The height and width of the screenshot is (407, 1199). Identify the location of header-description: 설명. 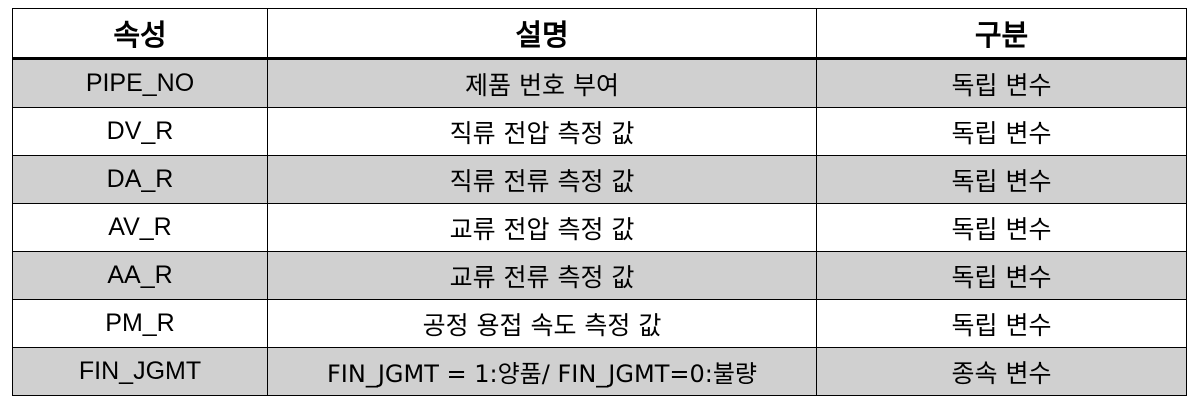
(542, 34).